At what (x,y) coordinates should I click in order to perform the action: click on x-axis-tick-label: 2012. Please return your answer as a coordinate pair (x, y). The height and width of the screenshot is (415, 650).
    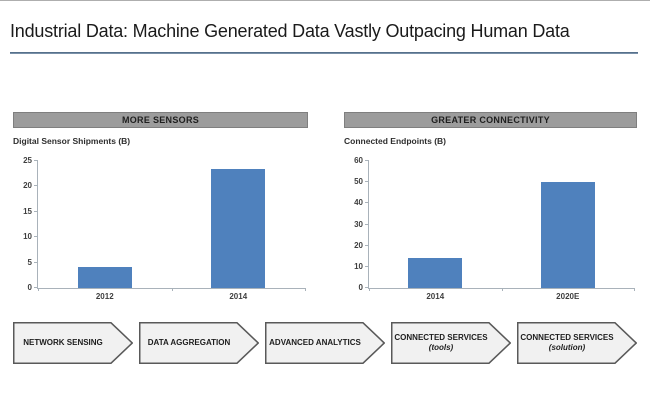
    Looking at the image, I should click on (104, 296).